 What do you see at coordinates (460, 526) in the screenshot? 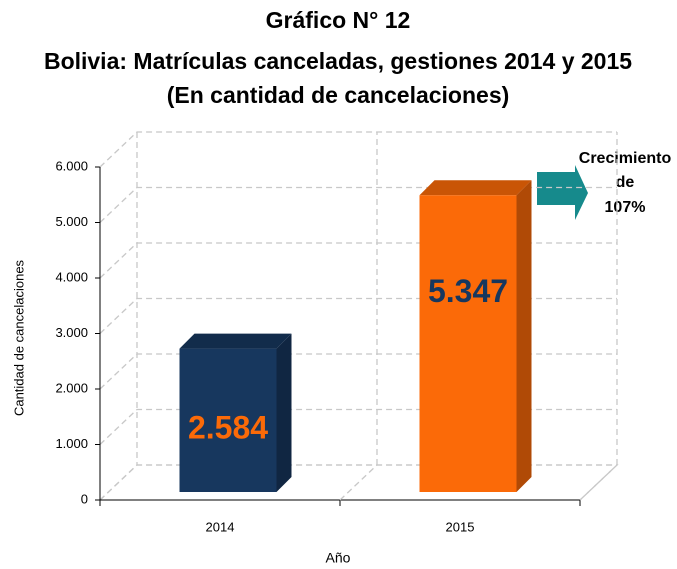
I see `x-tick-label: 2015` at bounding box center [460, 526].